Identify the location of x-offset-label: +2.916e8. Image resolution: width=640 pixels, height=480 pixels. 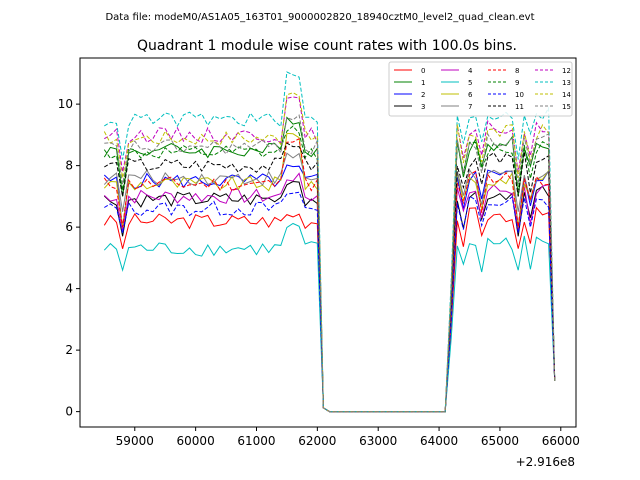
(545, 462).